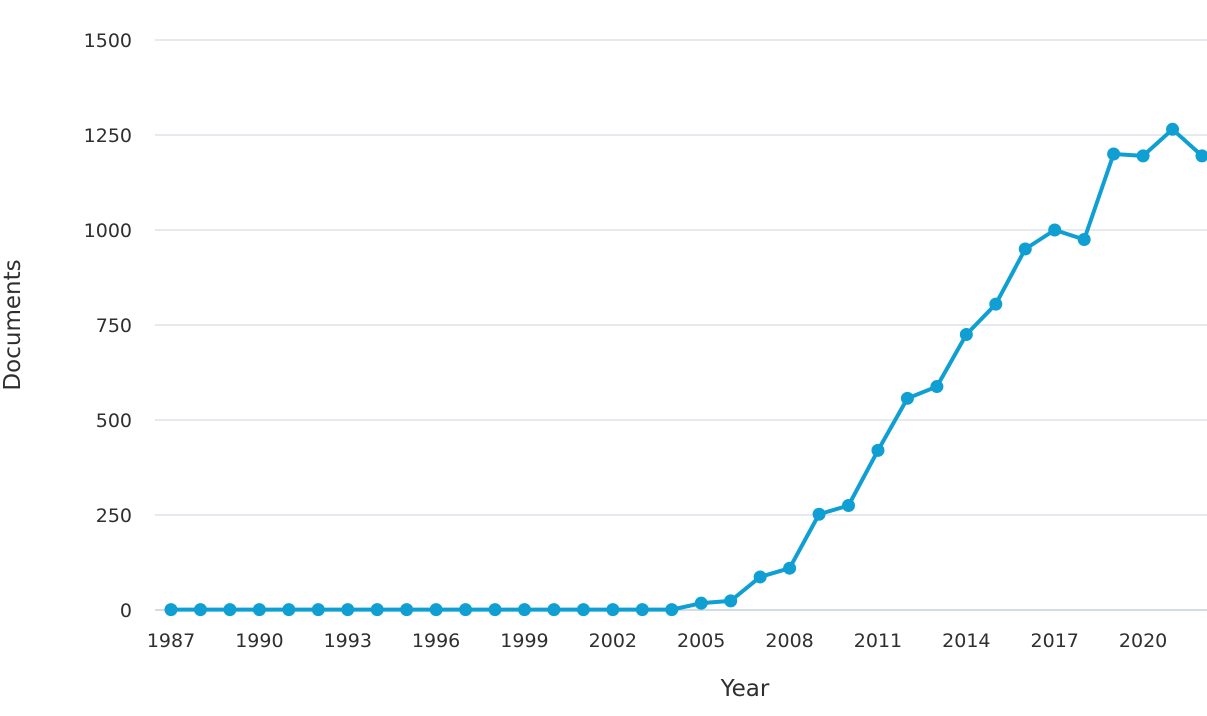 This screenshot has height=716, width=1207. Describe the element at coordinates (613, 641) in the screenshot. I see `x-tick-label: 2002` at that location.